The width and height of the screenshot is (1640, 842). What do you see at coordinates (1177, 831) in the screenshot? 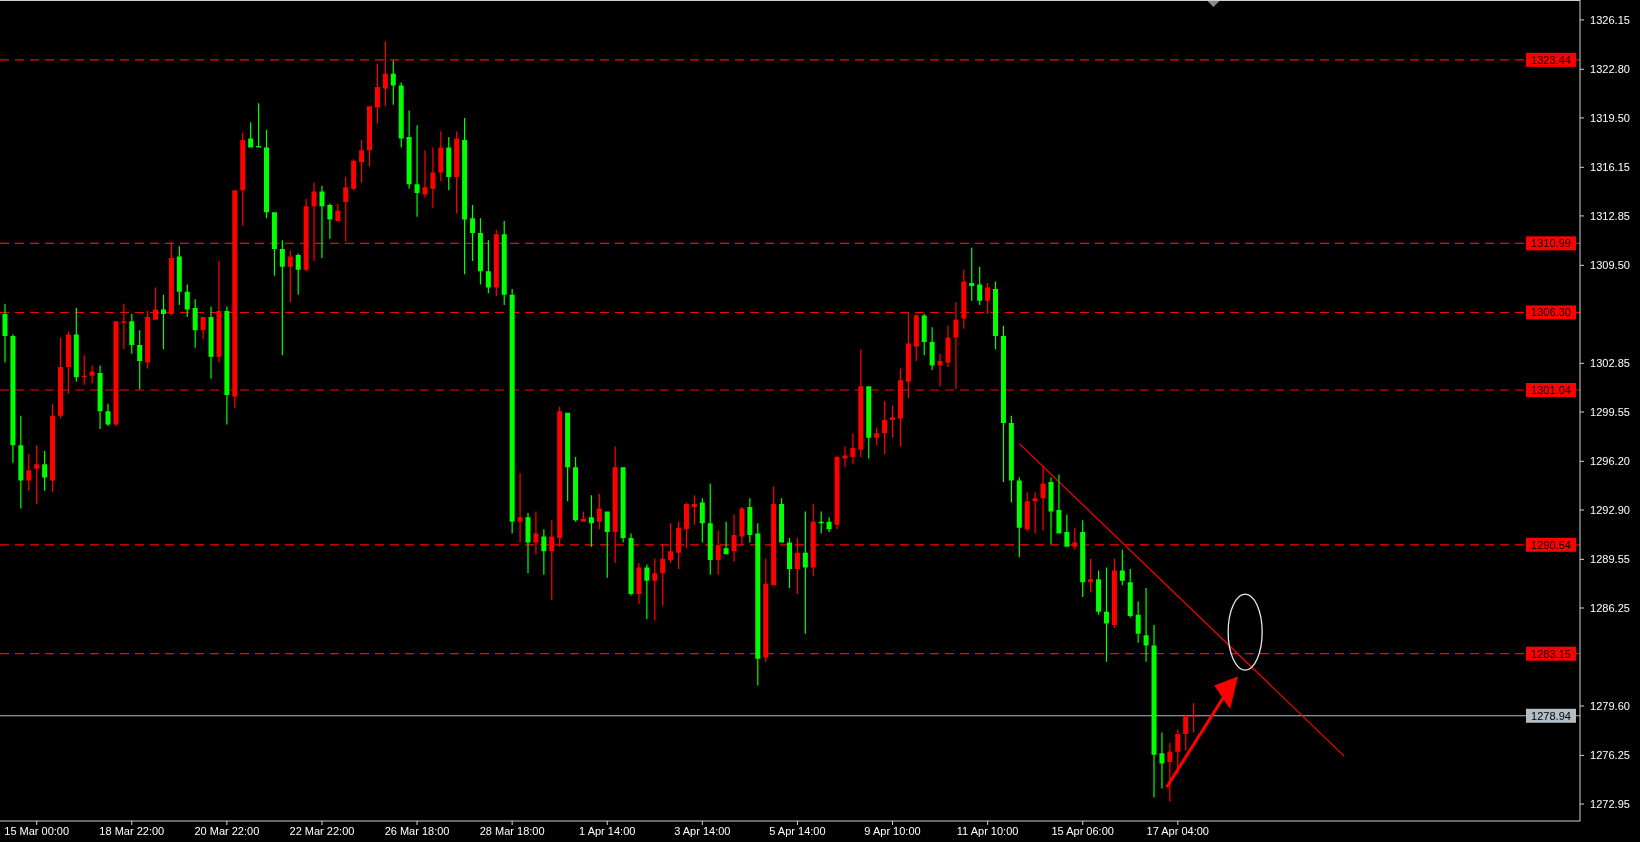
I see `x-tick-label: 17 Apr 04:00` at bounding box center [1177, 831].